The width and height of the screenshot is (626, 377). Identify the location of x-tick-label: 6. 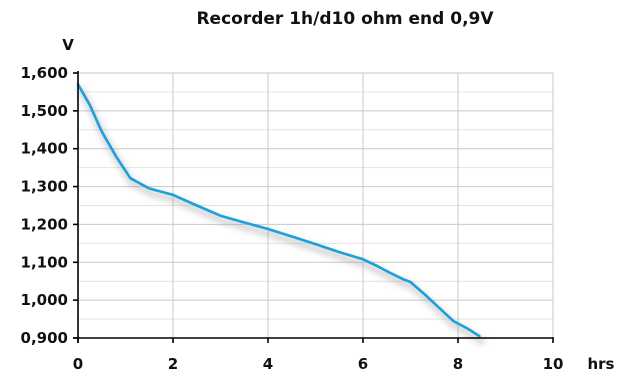
(363, 364).